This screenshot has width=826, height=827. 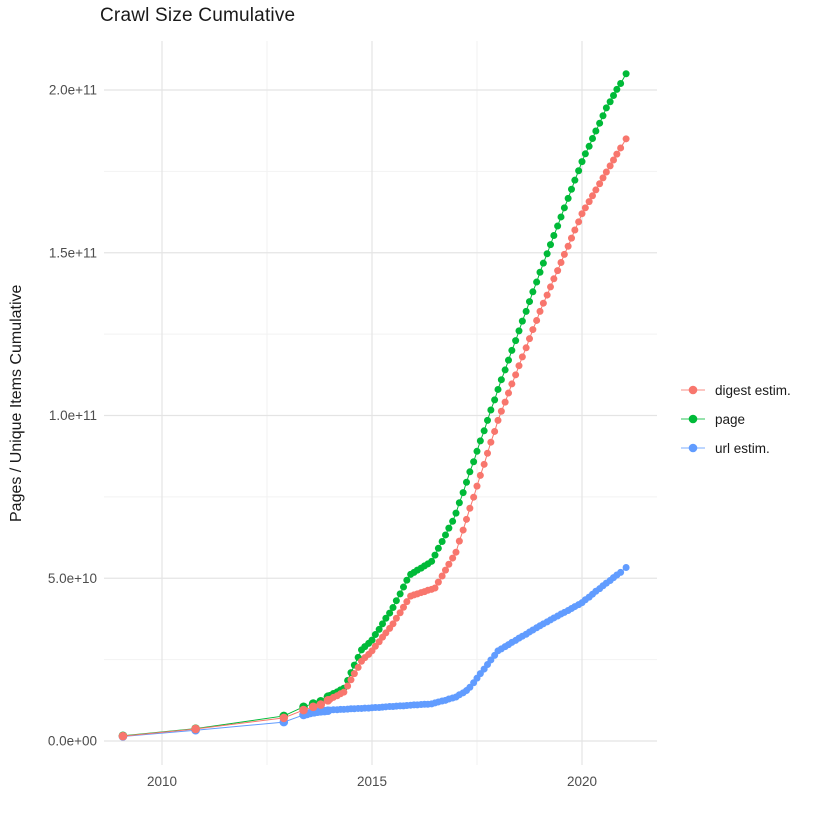 I want to click on legend-label: url estim., so click(x=742, y=448).